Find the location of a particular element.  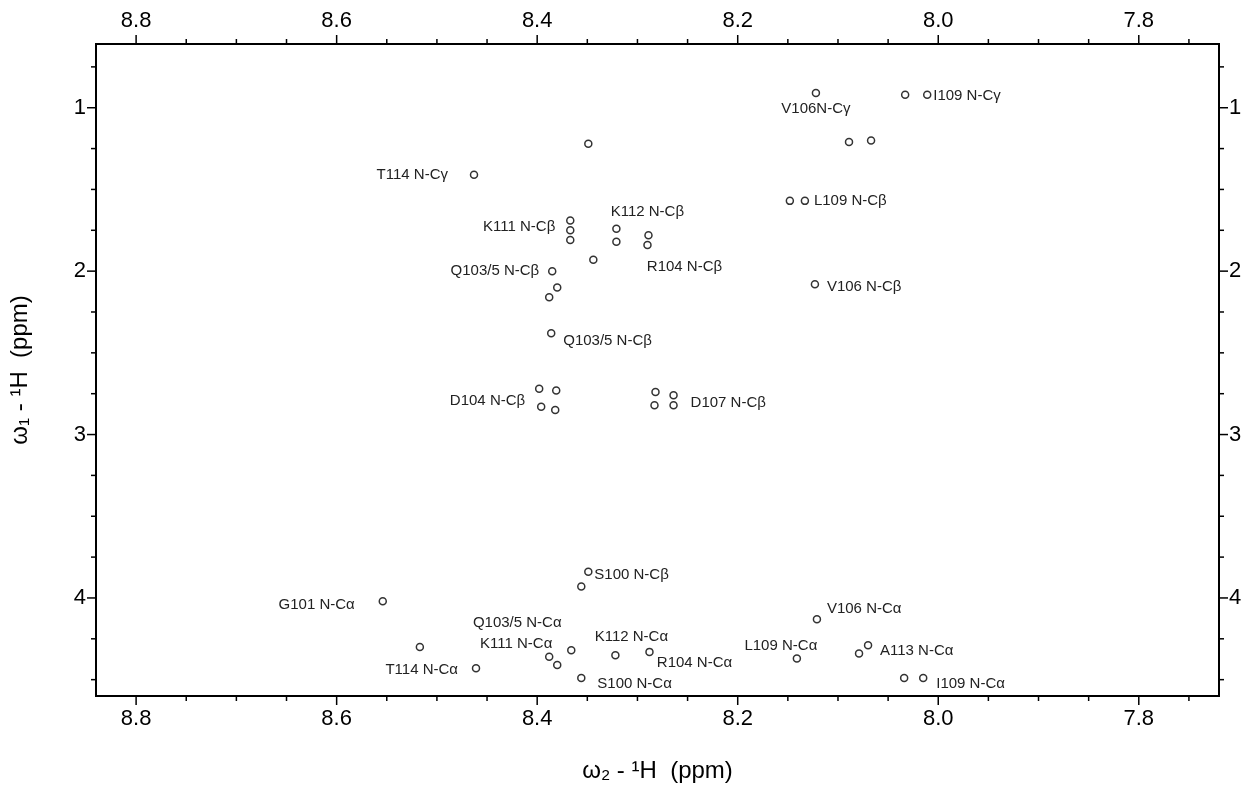

annotation: K112 N-Cα is located at coordinates (631, 636).